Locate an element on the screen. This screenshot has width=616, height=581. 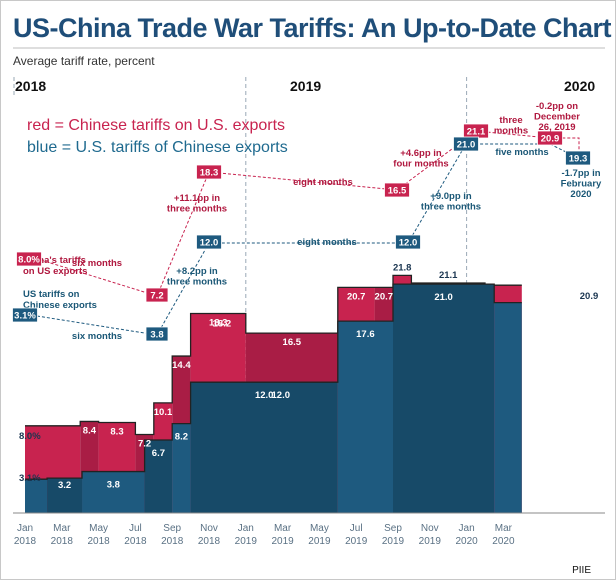
blue-annotation-note: five months is located at coordinates (521, 152).